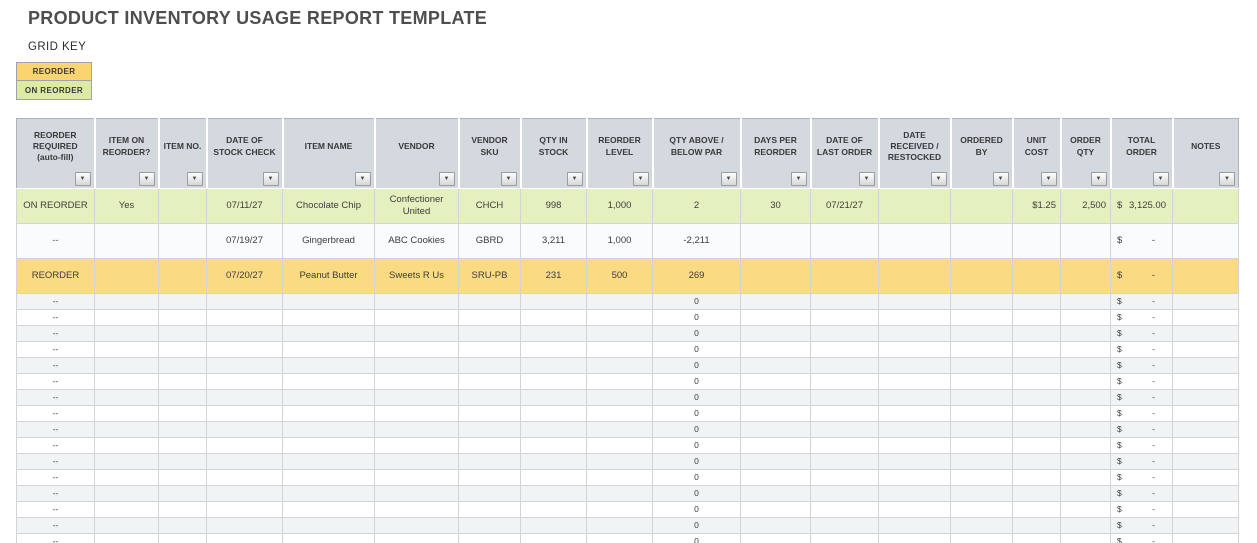 Image resolution: width=1257 pixels, height=543 pixels. What do you see at coordinates (362, 179) in the screenshot?
I see `filter-button-item-name: ▼` at bounding box center [362, 179].